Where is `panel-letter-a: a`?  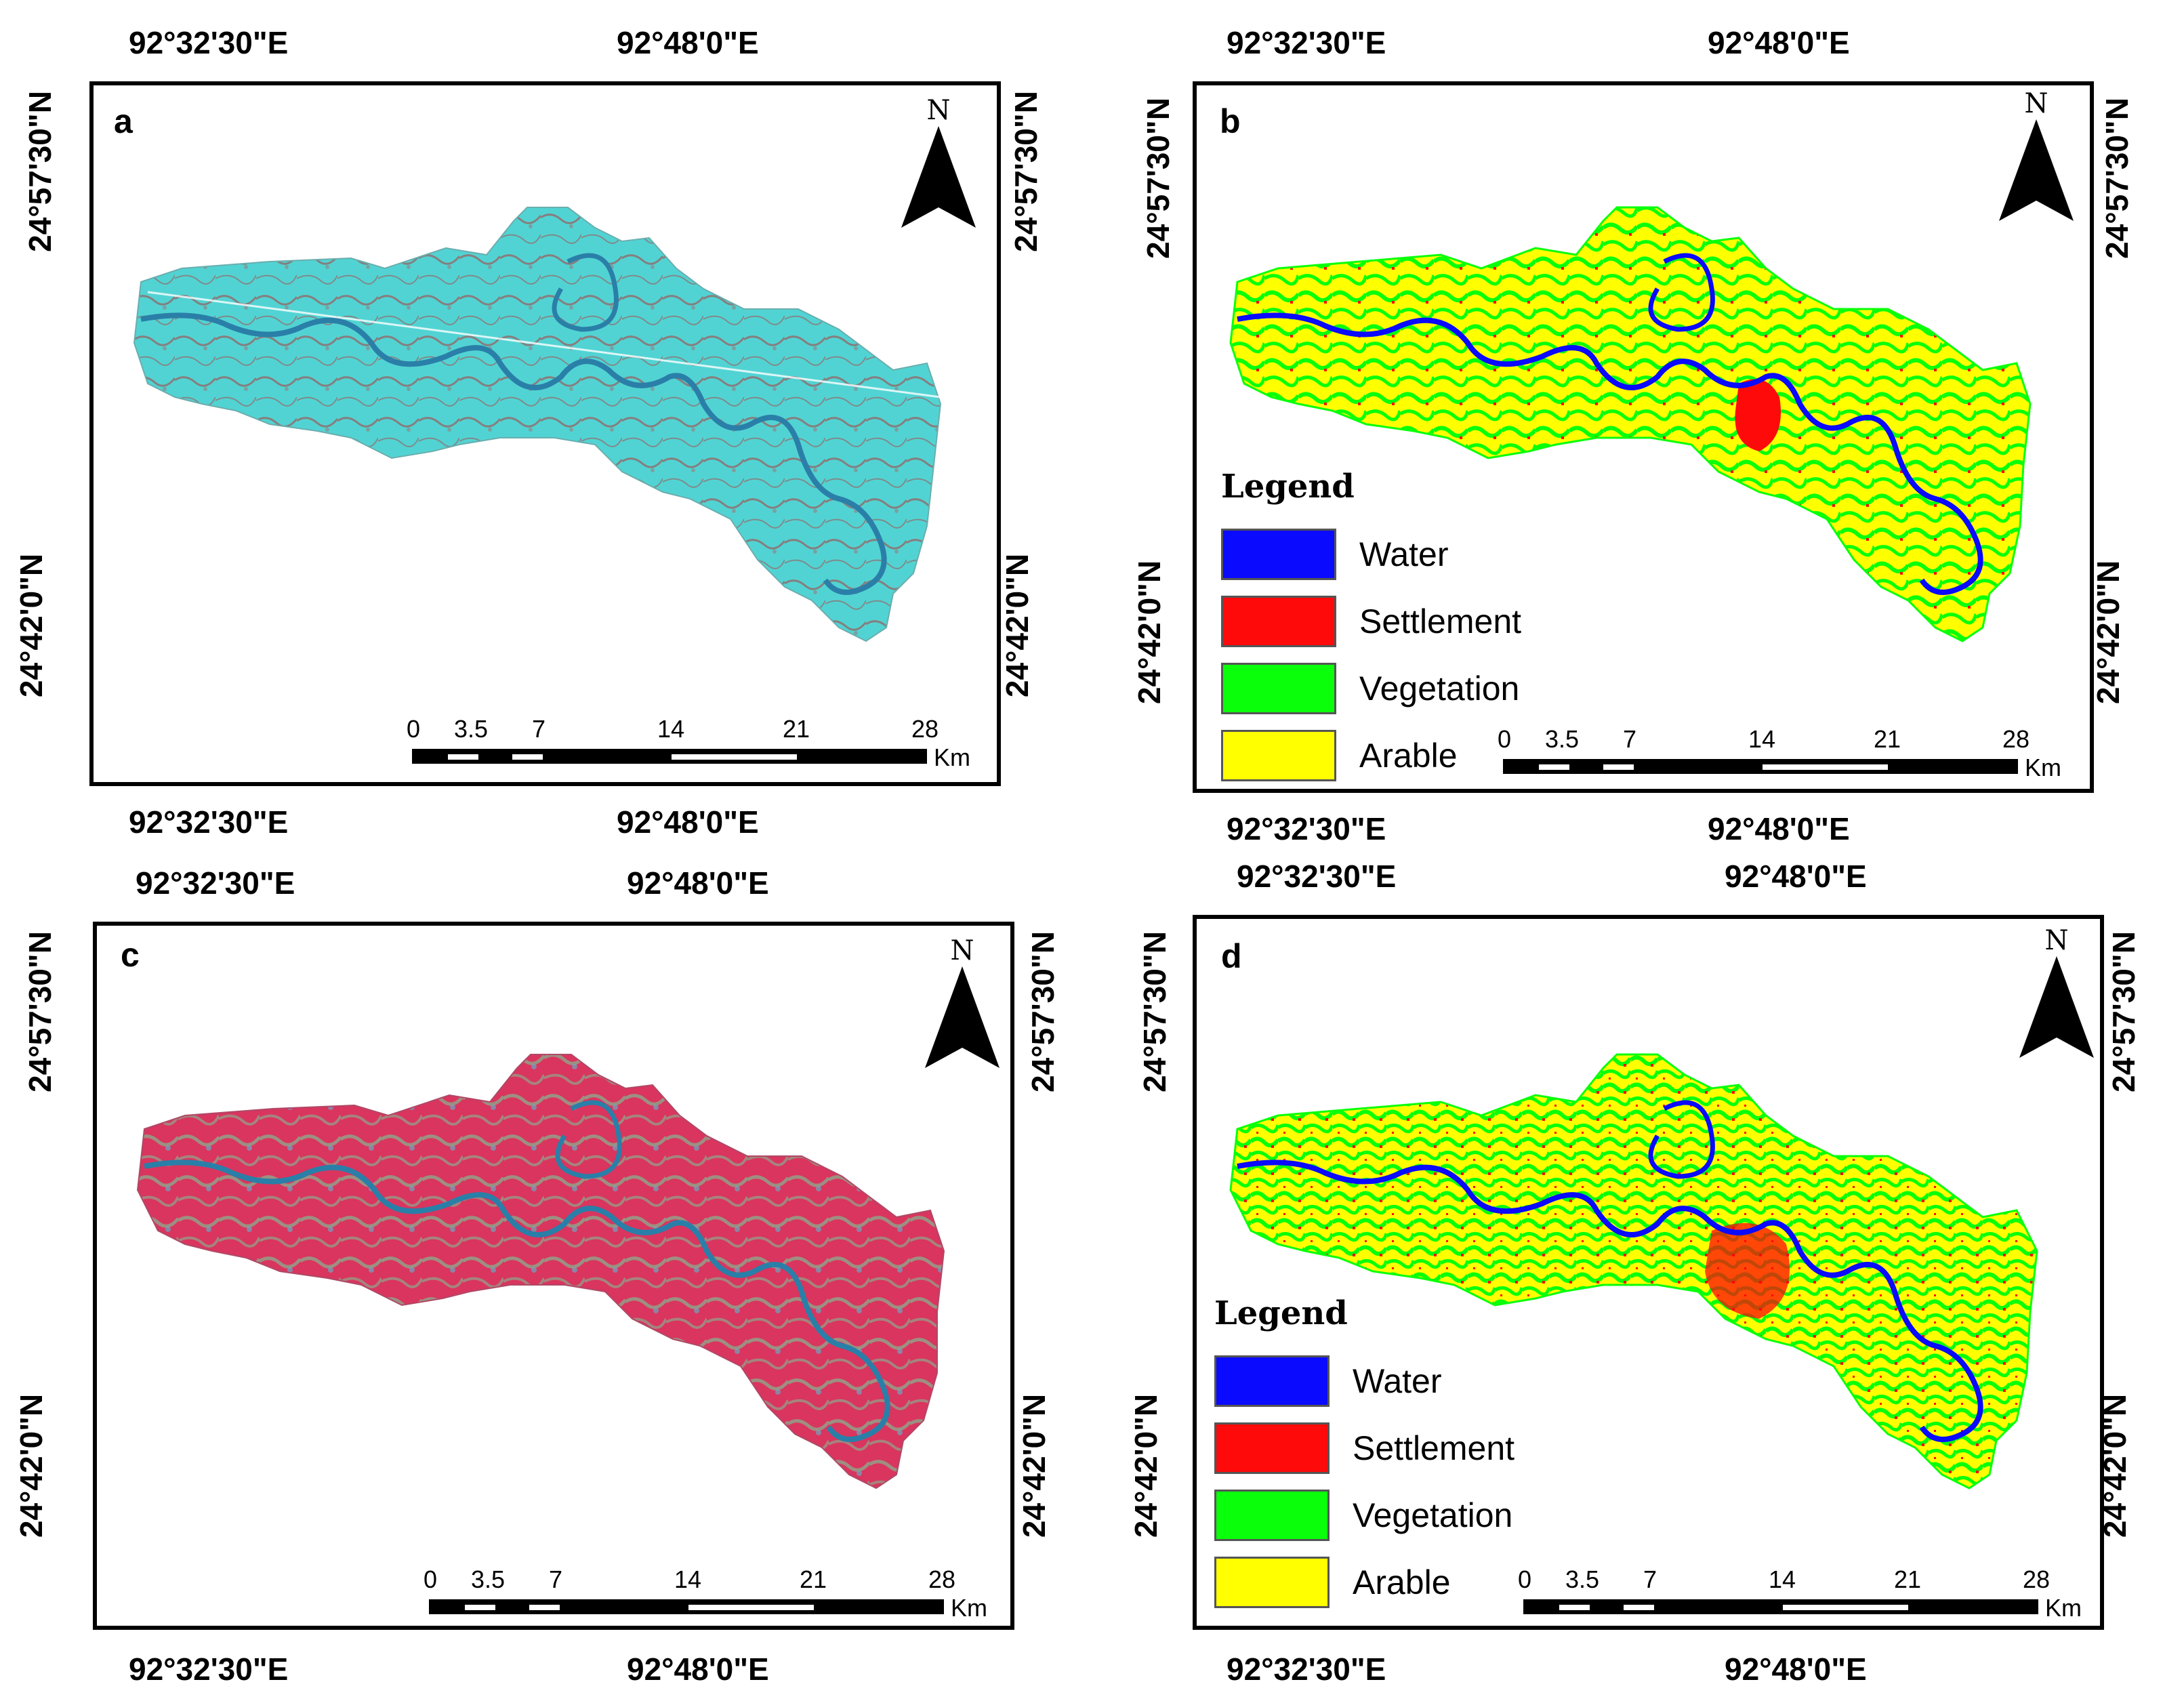
panel-letter-a: a is located at coordinates (124, 121).